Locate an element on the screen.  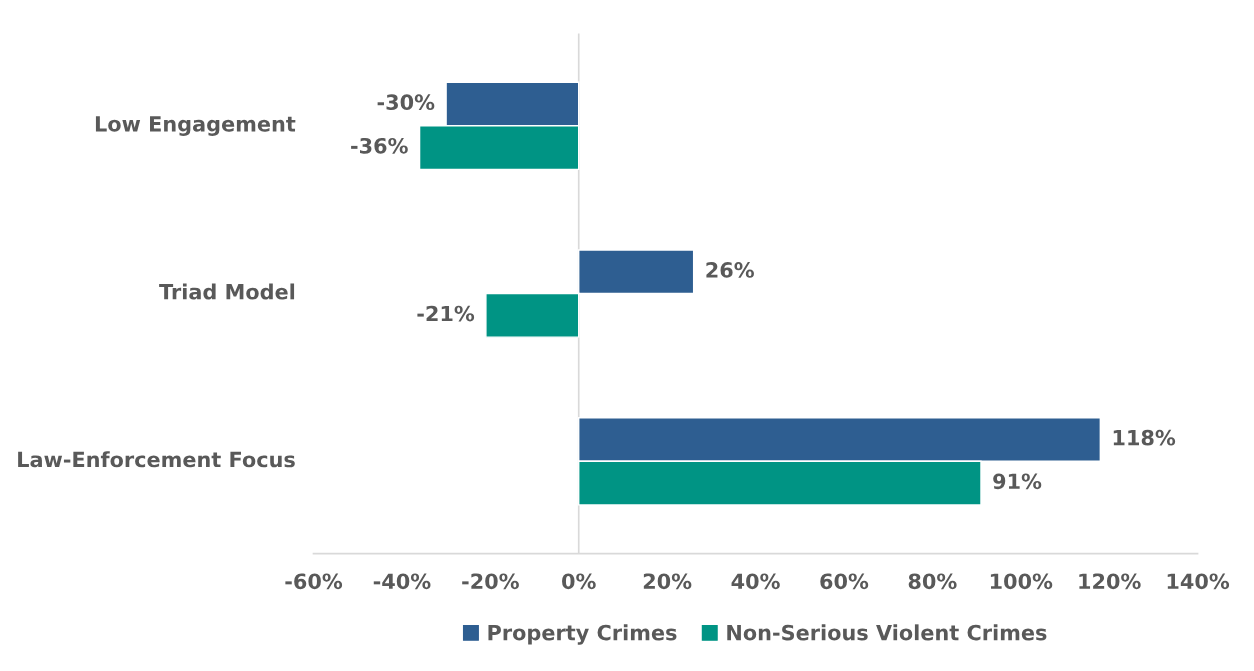
x-tick-label: 120% is located at coordinates (1110, 581).